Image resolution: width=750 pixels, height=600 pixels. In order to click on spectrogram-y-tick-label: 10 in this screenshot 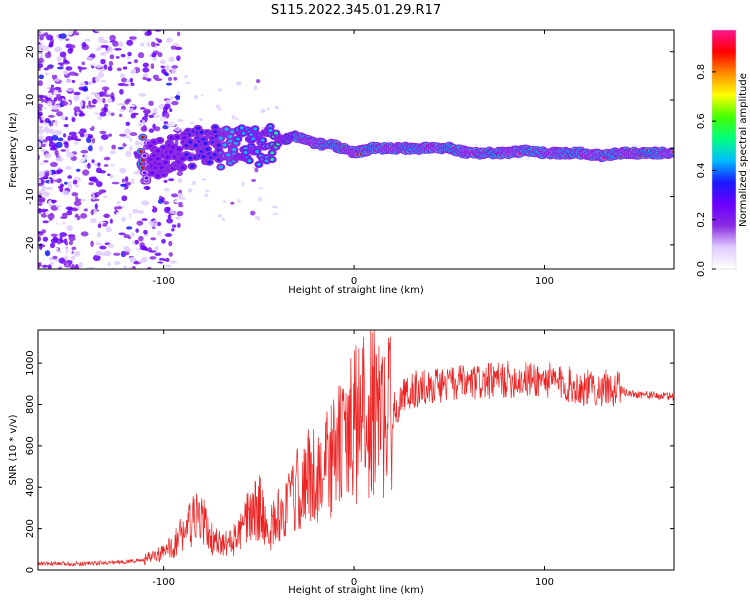, I will do `click(30, 100)`.